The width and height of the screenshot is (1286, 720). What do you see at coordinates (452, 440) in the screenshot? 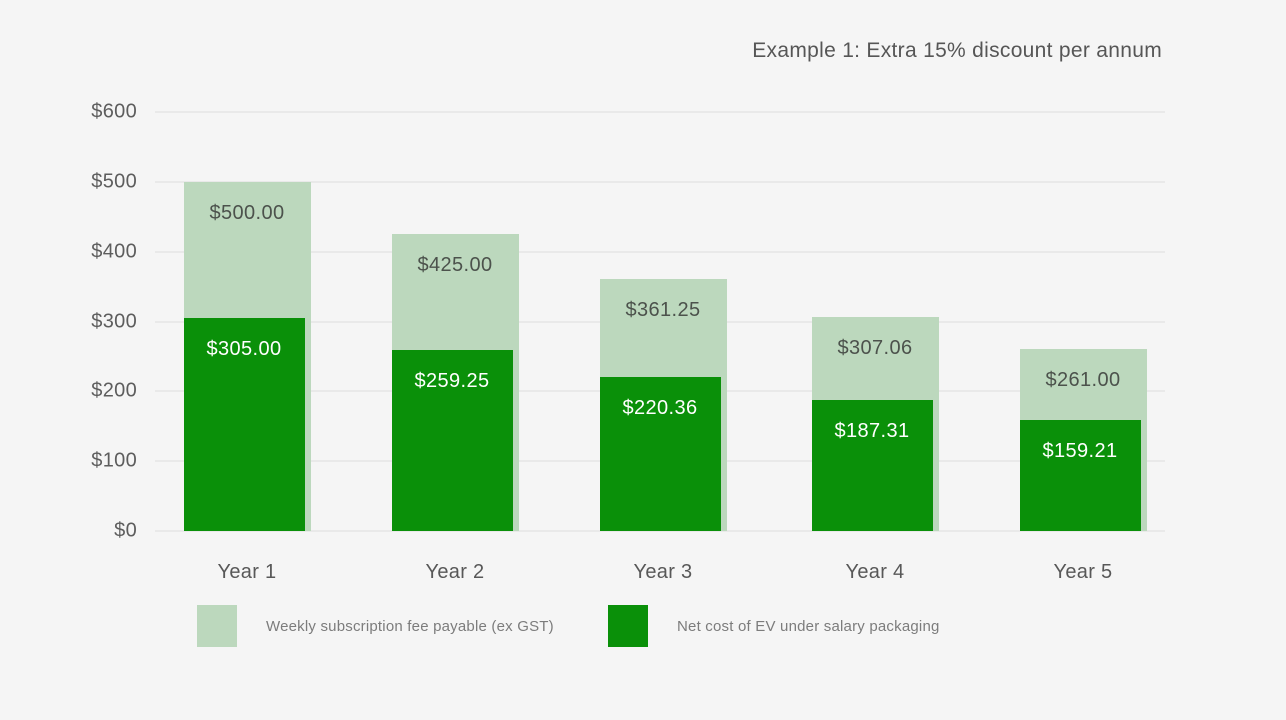
I see `bar-net-cost: $259.25` at bounding box center [452, 440].